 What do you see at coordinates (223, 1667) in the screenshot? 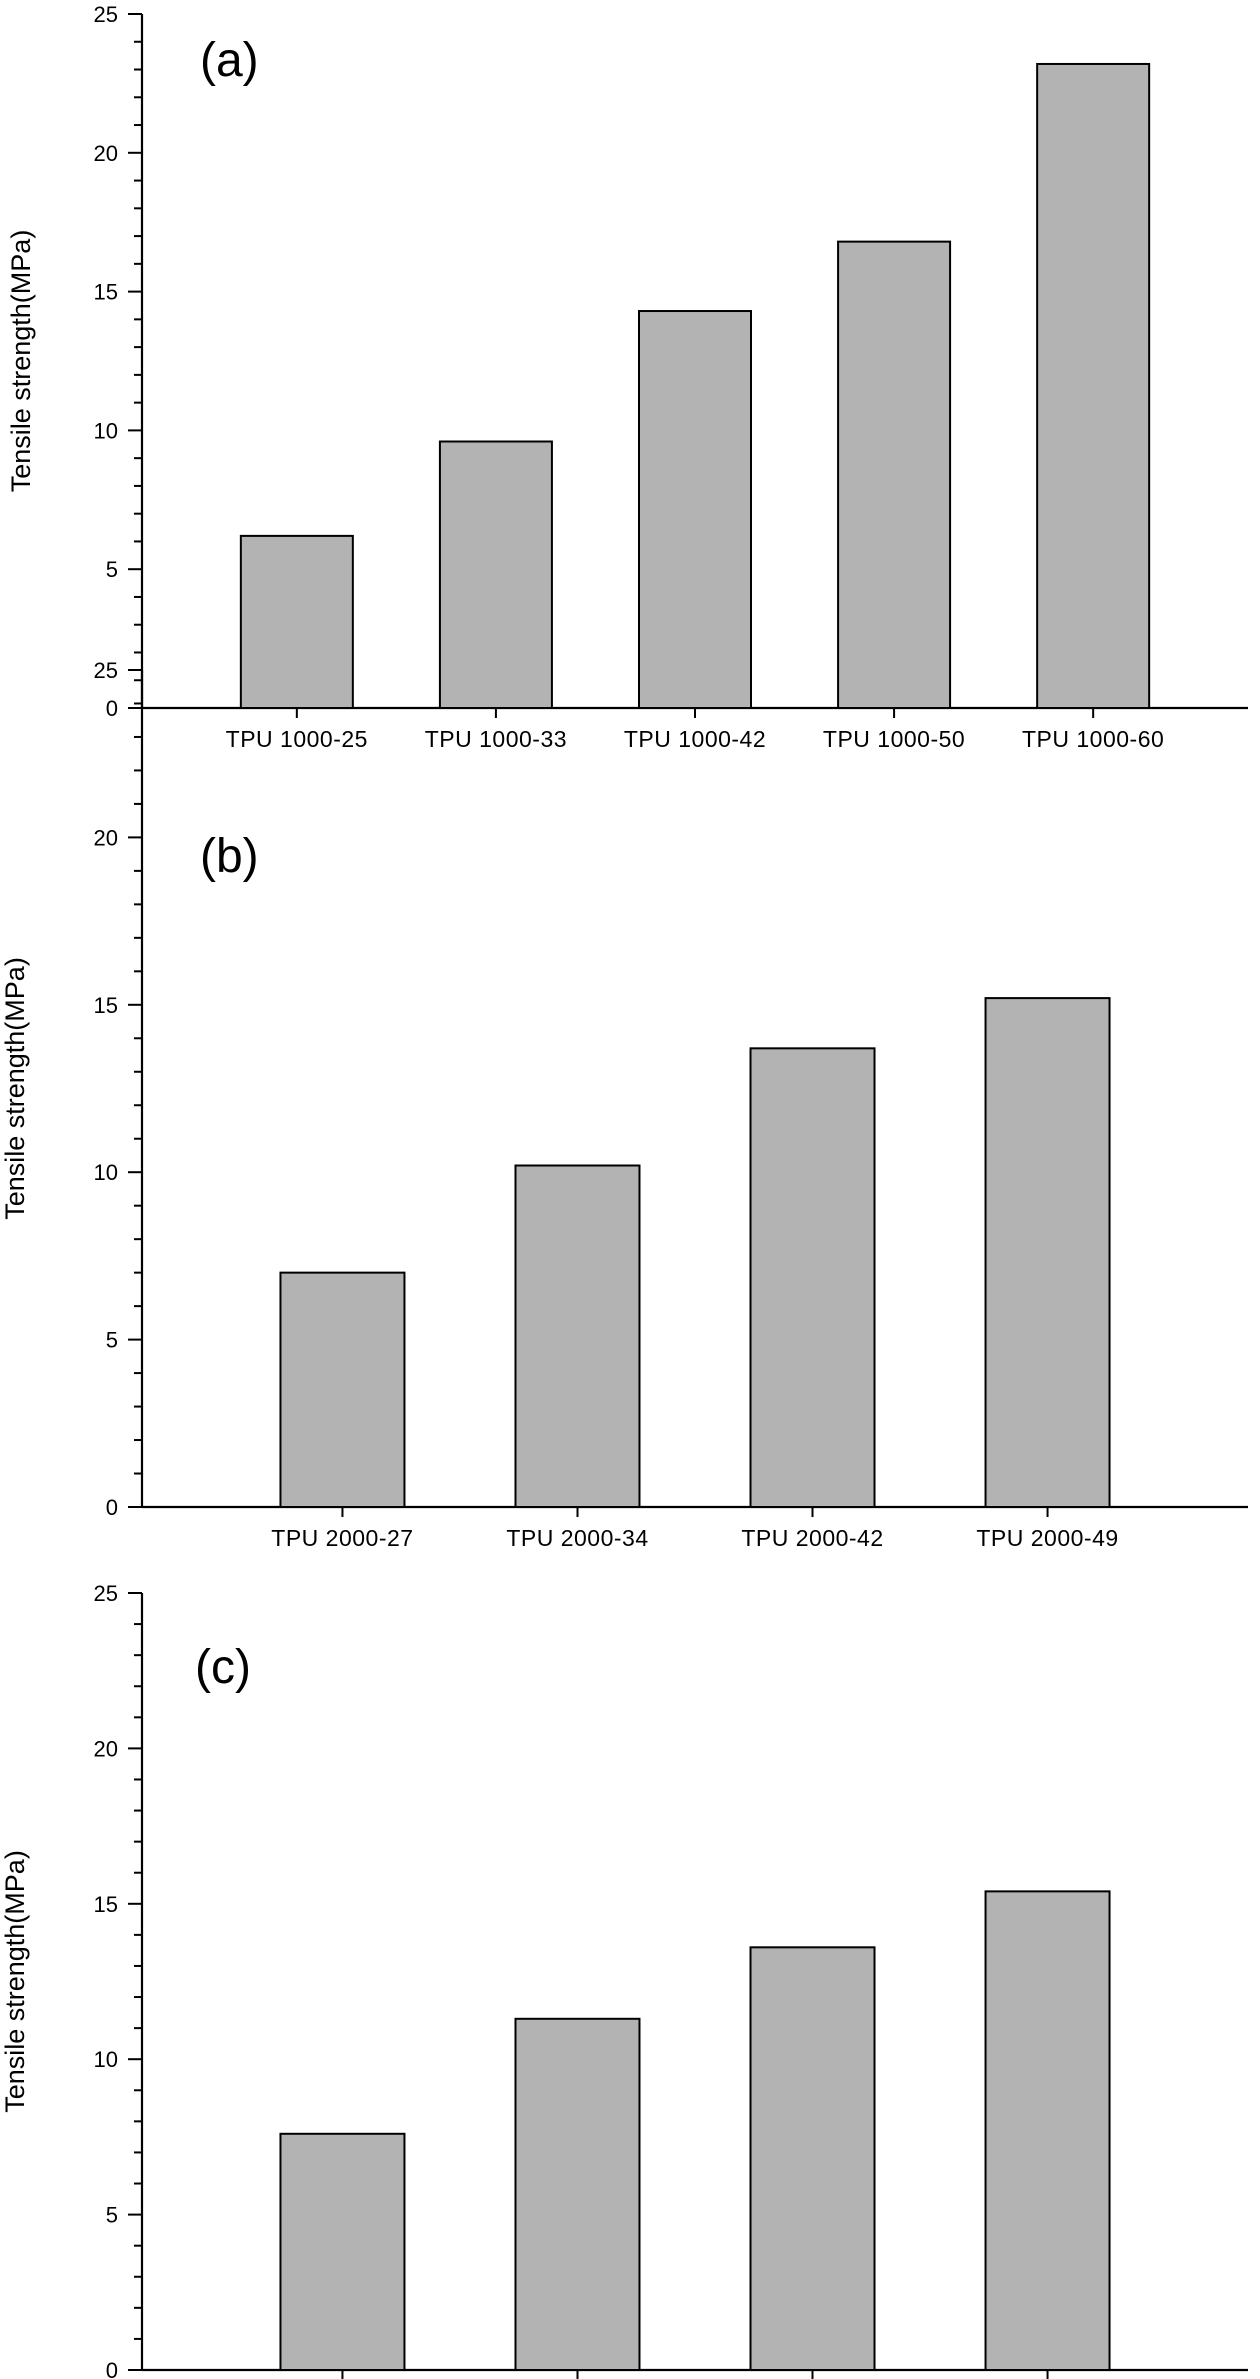
I see `panel-label: (c)` at bounding box center [223, 1667].